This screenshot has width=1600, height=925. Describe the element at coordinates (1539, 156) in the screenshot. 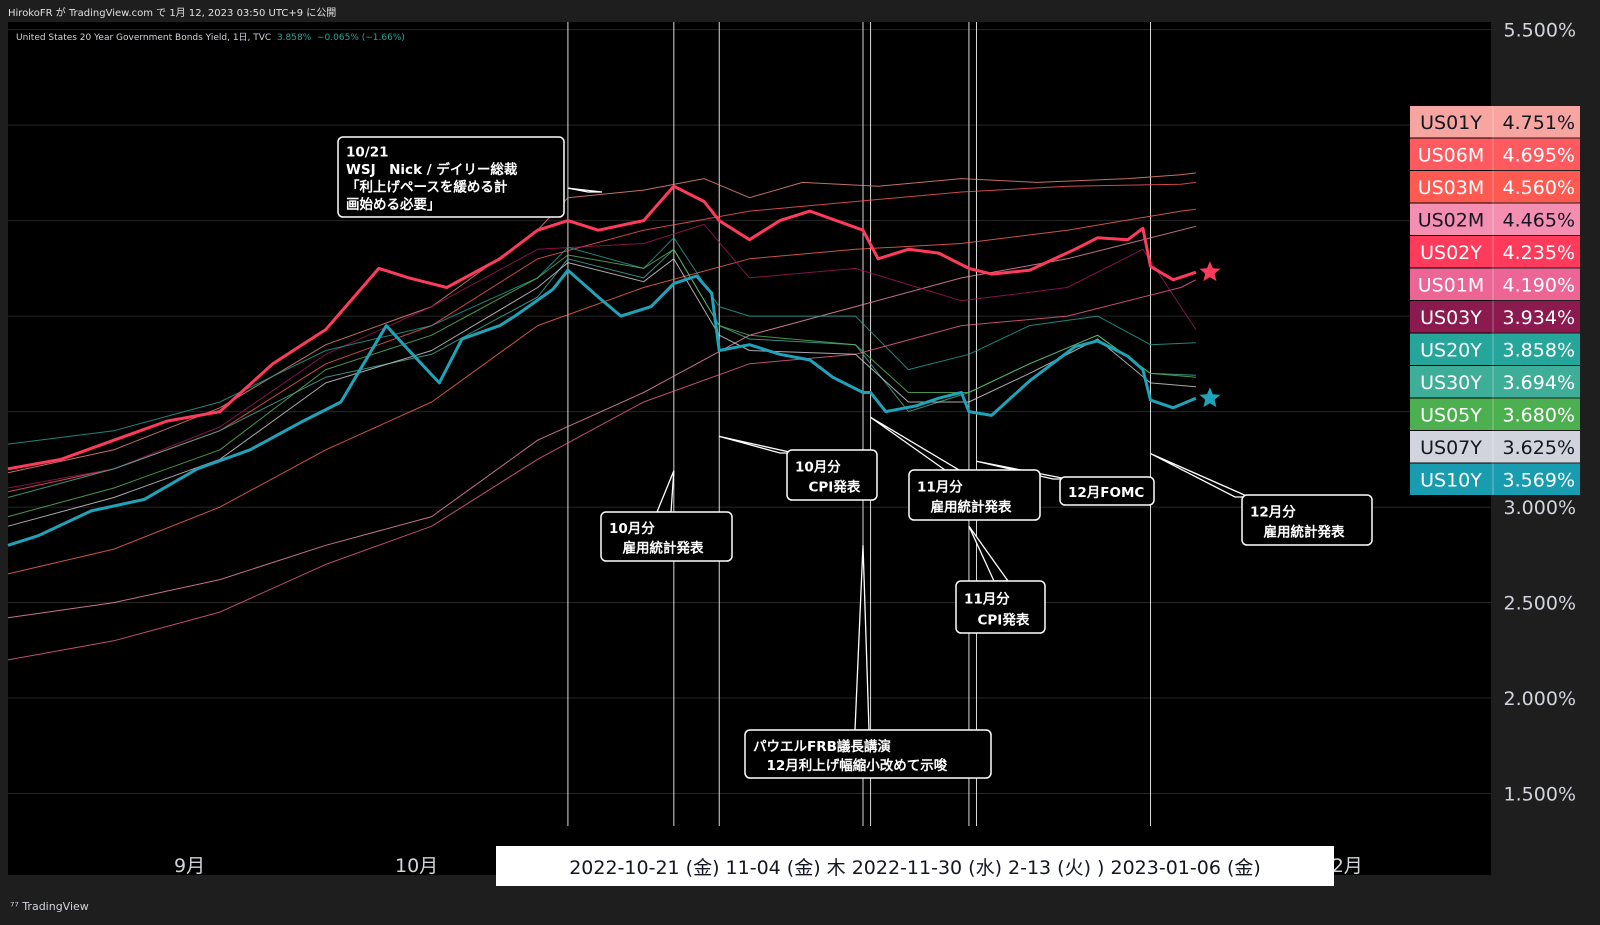

I see `price-label-value: 4.695%` at that location.